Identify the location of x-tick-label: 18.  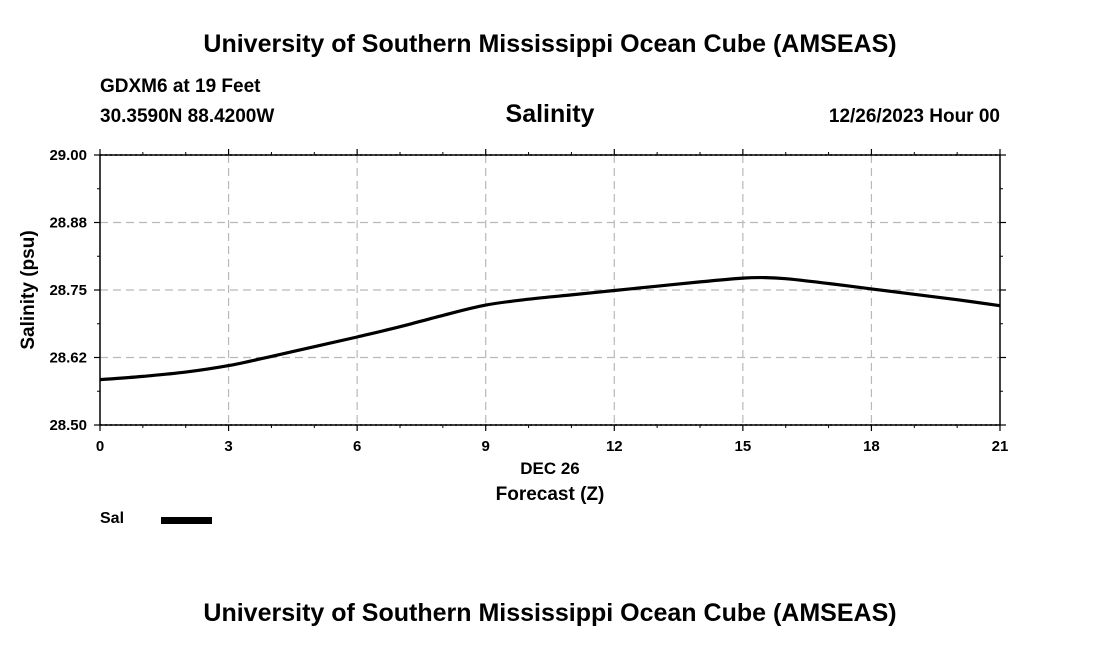
(871, 446).